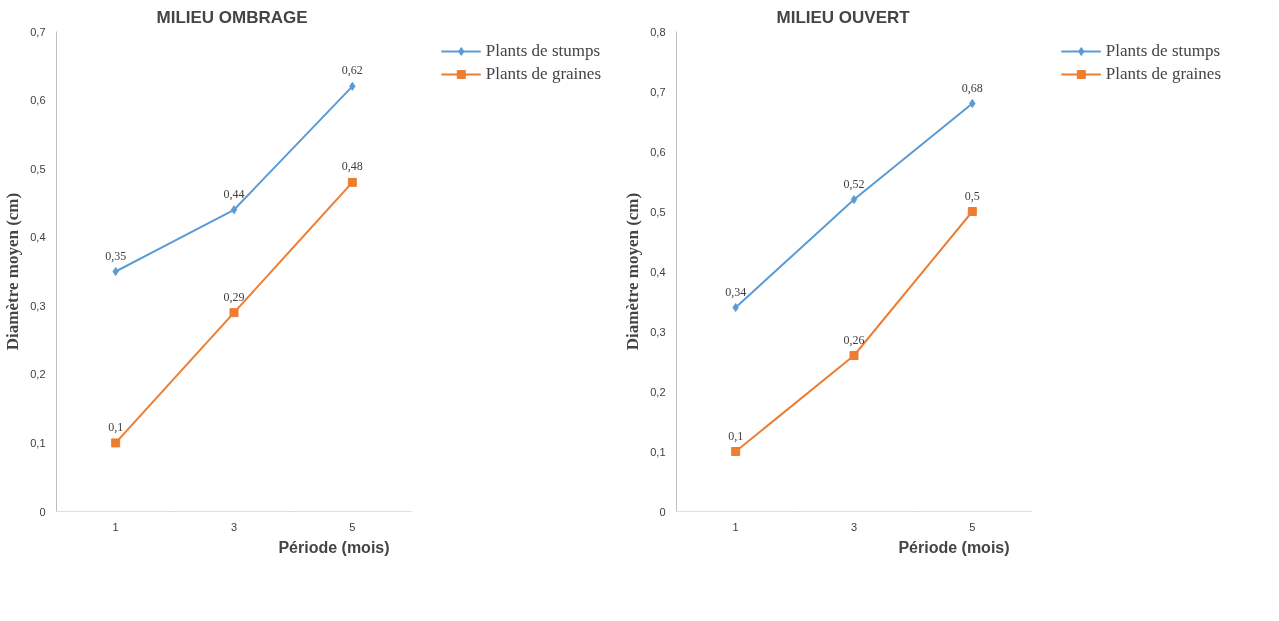 This screenshot has height=621, width=1279. I want to click on chart-title: MILIEU OMBRAGE, so click(232, 17).